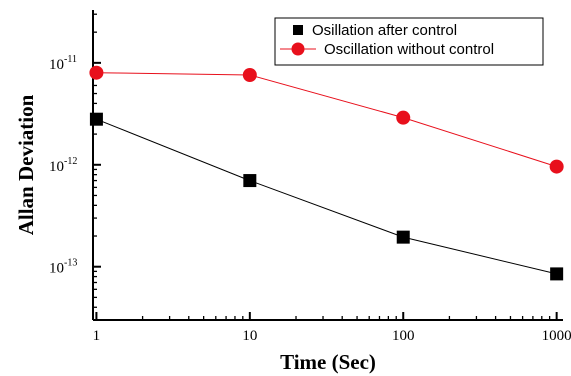 The width and height of the screenshot is (571, 376). Describe the element at coordinates (298, 30) in the screenshot. I see `legend-marker-square` at that location.